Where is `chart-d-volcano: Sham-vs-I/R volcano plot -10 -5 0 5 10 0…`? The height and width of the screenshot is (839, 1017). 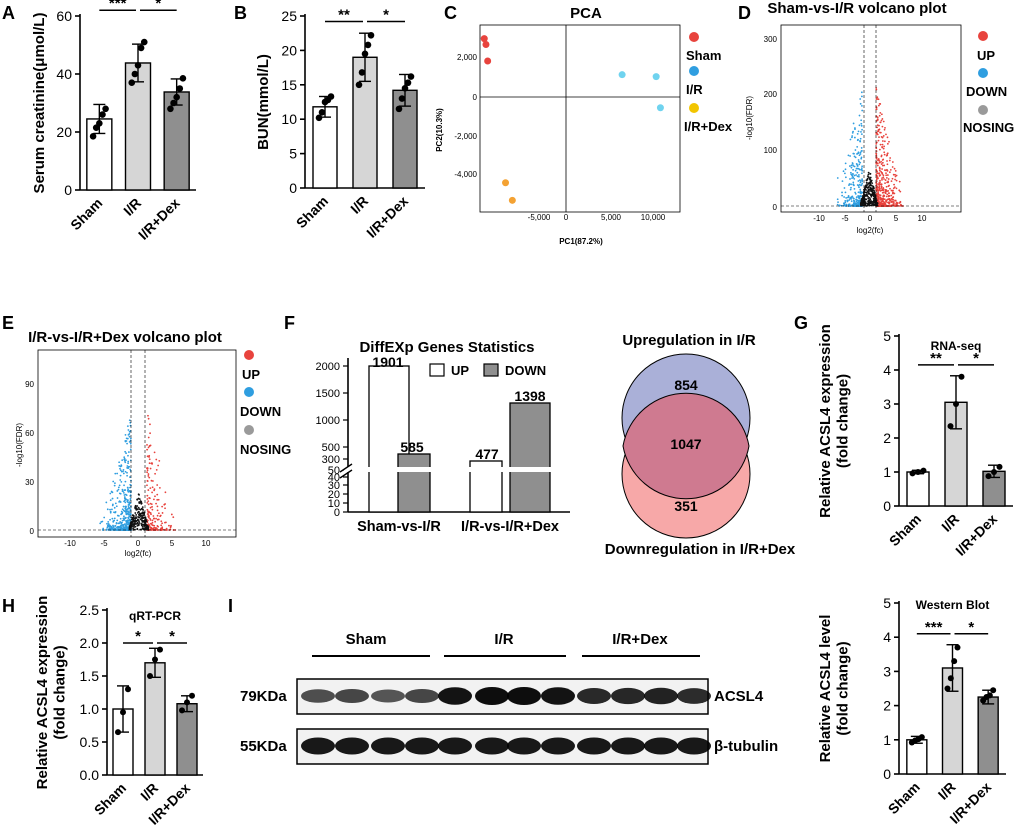 chart-d-volcano: Sham-vs-I/R volcano plot -10 -5 0 5 10 0… is located at coordinates (879, 117).